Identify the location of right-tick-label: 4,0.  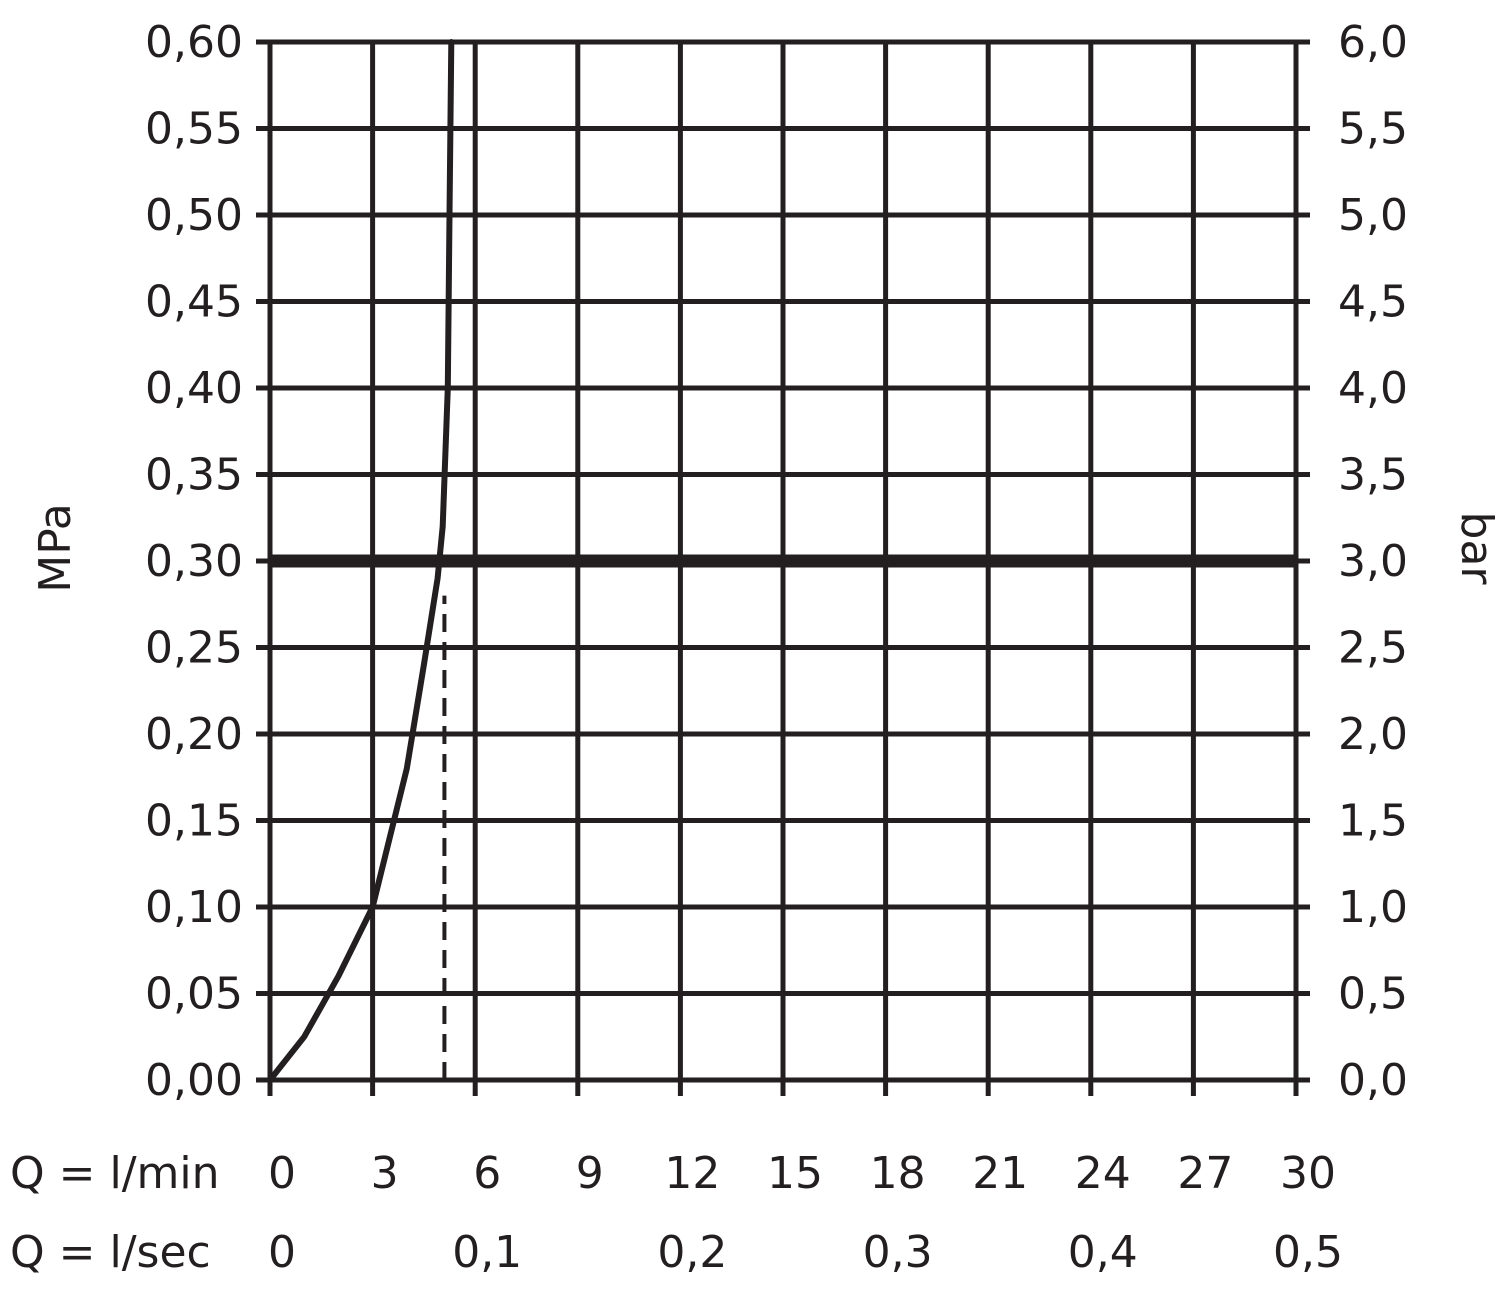
(1373, 388).